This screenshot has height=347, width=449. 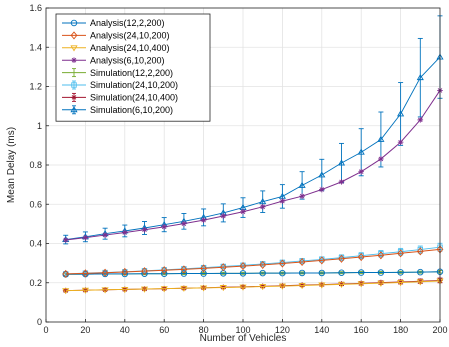 I want to click on legend-label: Simulation(24,10,400), so click(x=134, y=98).